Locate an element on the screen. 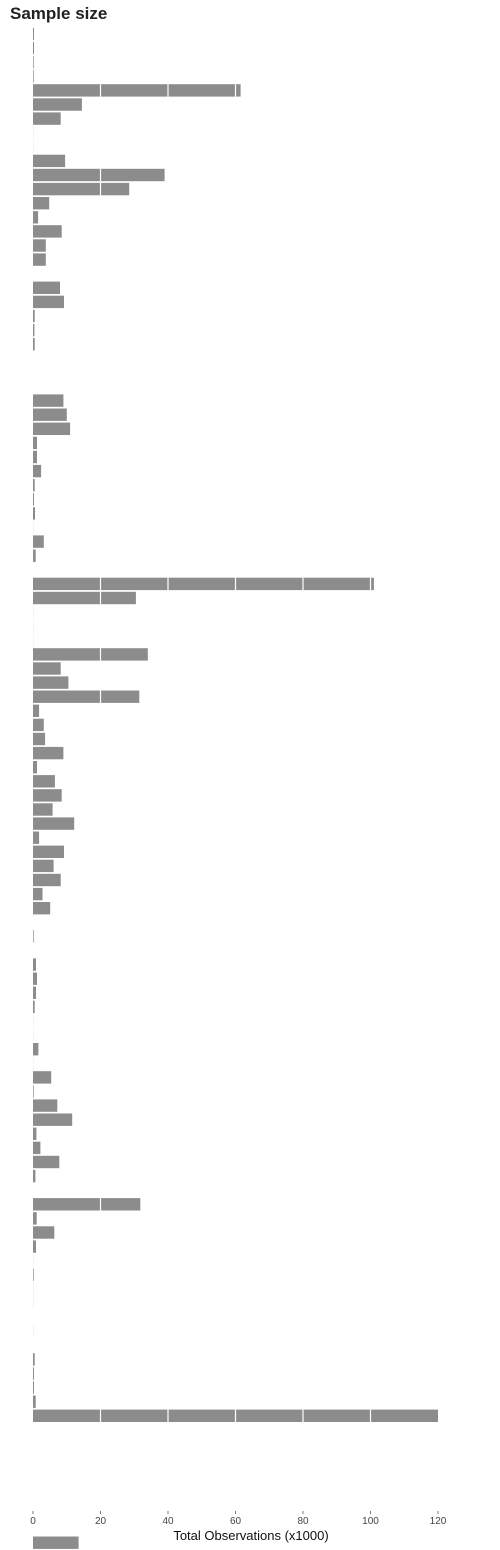  x-axis-label: Total Observations (x1000) is located at coordinates (250, 1535).